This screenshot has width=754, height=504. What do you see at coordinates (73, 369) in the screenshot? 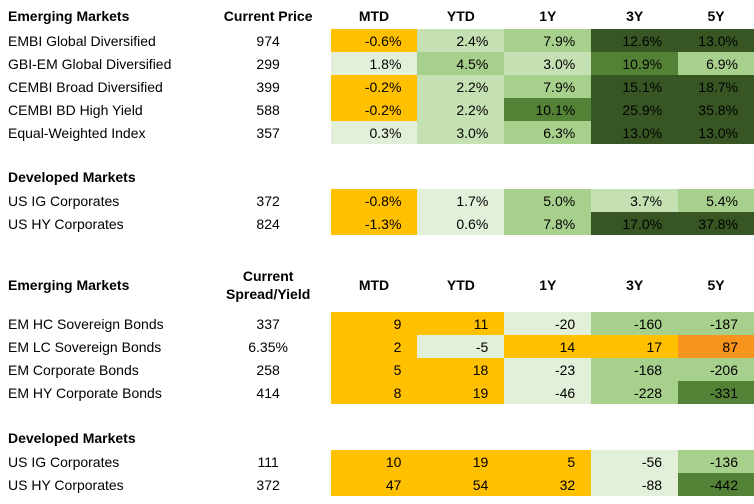
I see `row-label: EM Corporate Bonds` at bounding box center [73, 369].